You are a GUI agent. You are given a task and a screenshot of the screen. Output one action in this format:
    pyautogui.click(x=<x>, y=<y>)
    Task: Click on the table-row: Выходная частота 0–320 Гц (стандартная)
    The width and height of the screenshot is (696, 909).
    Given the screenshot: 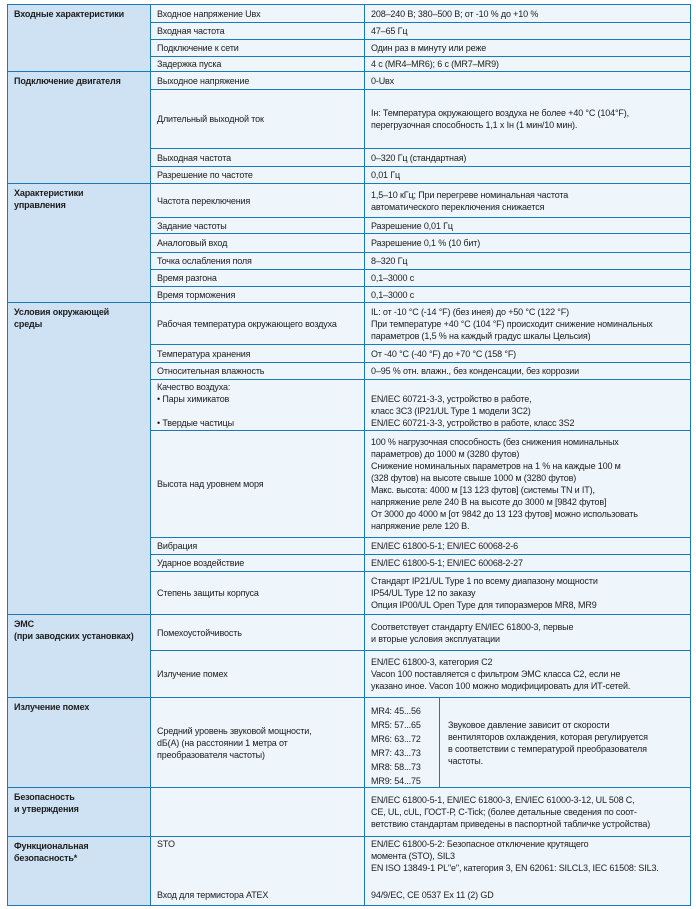 What is the action you would take?
    pyautogui.click(x=349, y=157)
    